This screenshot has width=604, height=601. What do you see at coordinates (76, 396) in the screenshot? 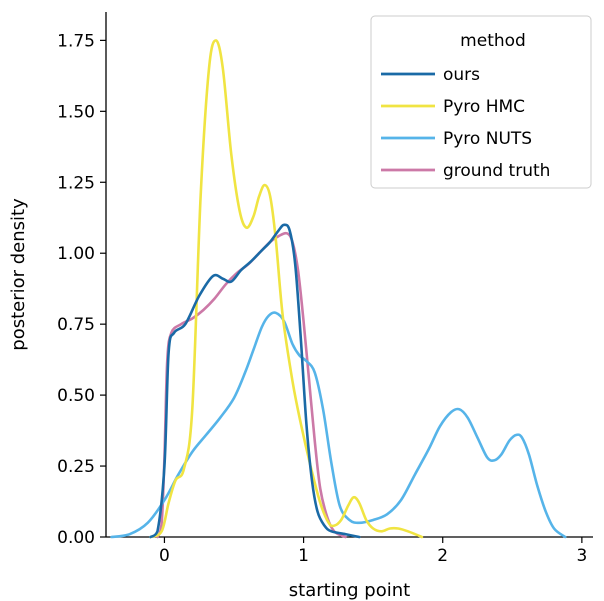
I see `y-tick-label: 0.50` at bounding box center [76, 396].